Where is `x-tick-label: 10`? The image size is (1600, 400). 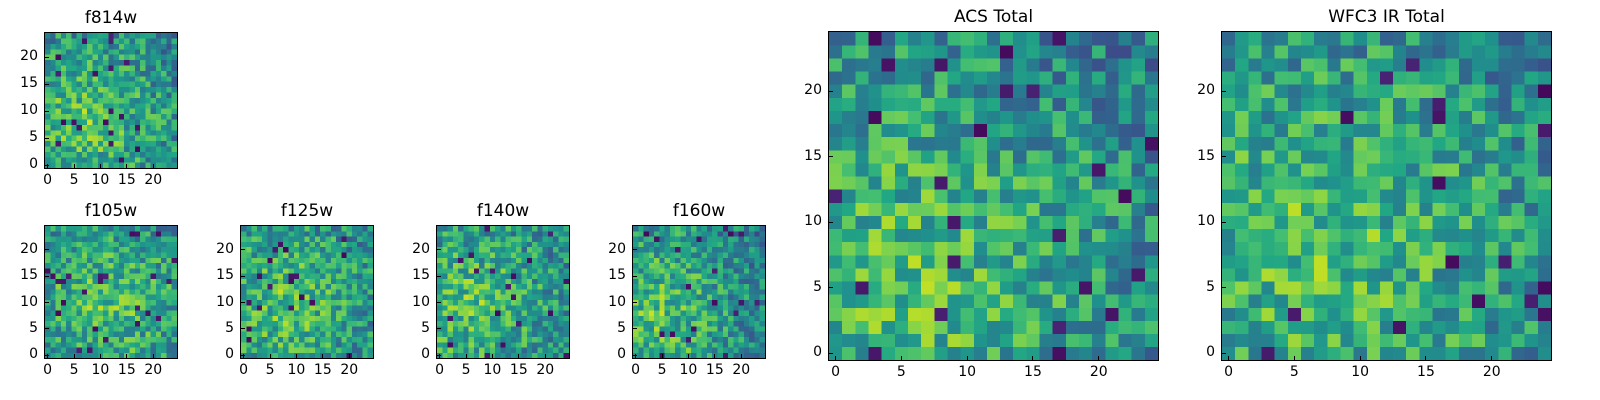
x-tick-label: 10 is located at coordinates (688, 370).